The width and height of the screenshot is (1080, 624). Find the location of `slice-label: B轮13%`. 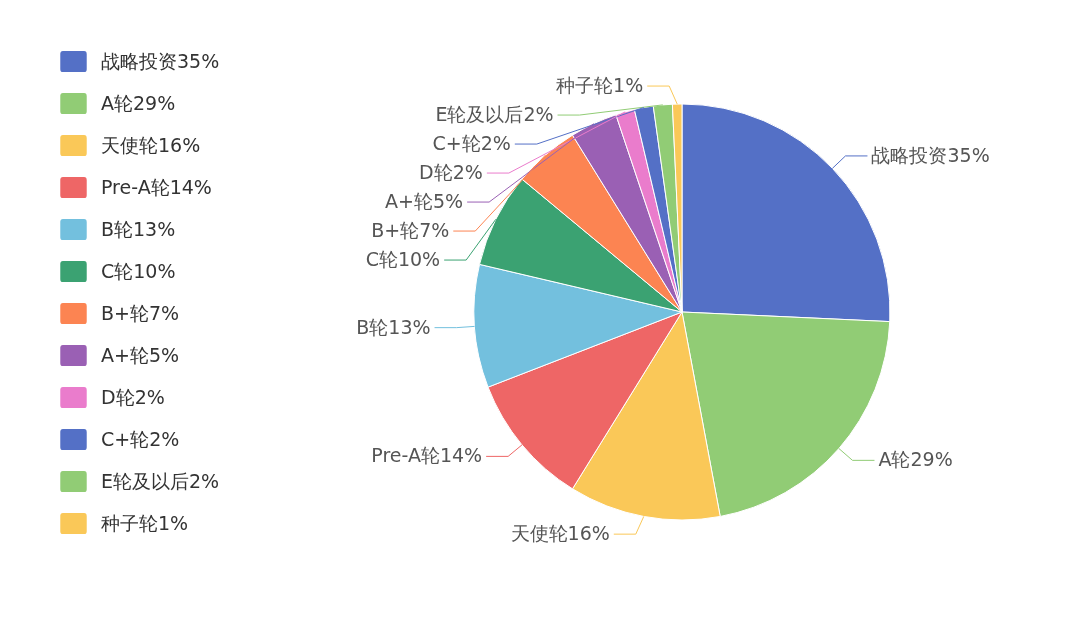

slice-label: B轮13% is located at coordinates (393, 326).